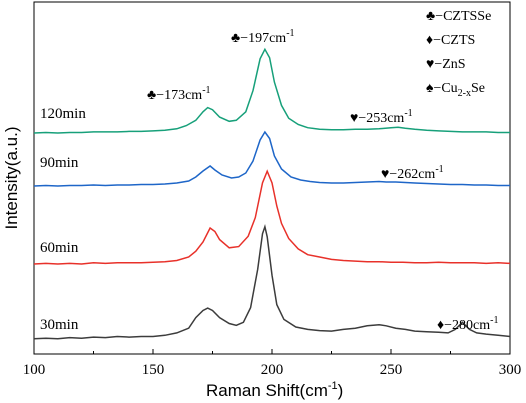 The height and width of the screenshot is (403, 526). What do you see at coordinates (34, 370) in the screenshot?
I see `x-tick-label-100: 100` at bounding box center [34, 370].